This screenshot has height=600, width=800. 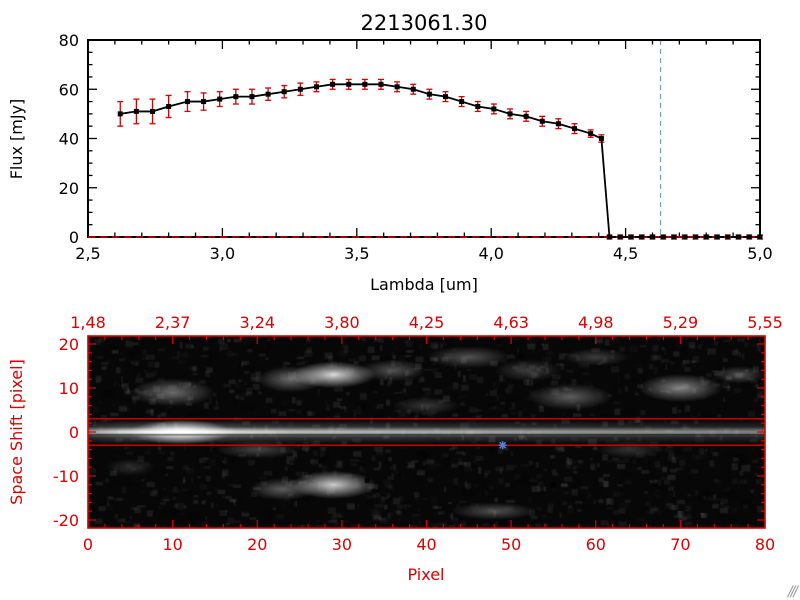 What do you see at coordinates (69, 188) in the screenshot?
I see `y-tick-label: 20` at bounding box center [69, 188].